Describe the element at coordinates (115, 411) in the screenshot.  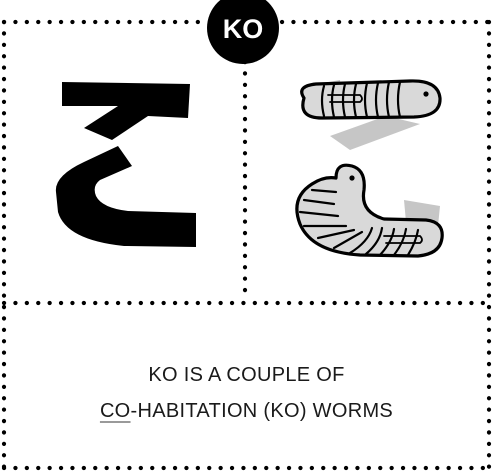
I see `caption-highlight: CO` at that location.